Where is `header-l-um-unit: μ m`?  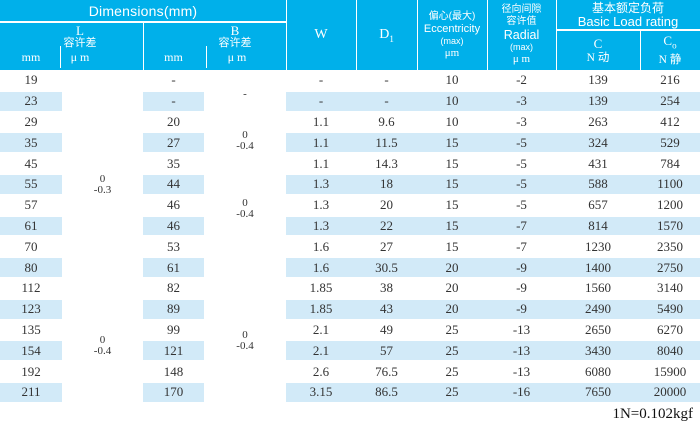
header-l-um-unit: μ m is located at coordinates (80, 57).